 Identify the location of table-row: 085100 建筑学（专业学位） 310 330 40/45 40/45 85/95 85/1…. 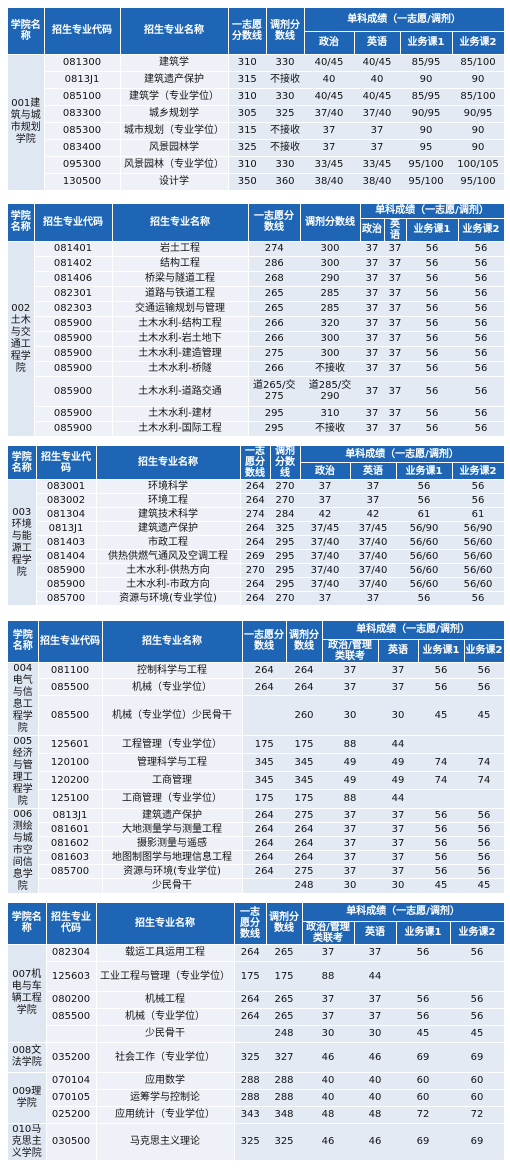
(256, 97).